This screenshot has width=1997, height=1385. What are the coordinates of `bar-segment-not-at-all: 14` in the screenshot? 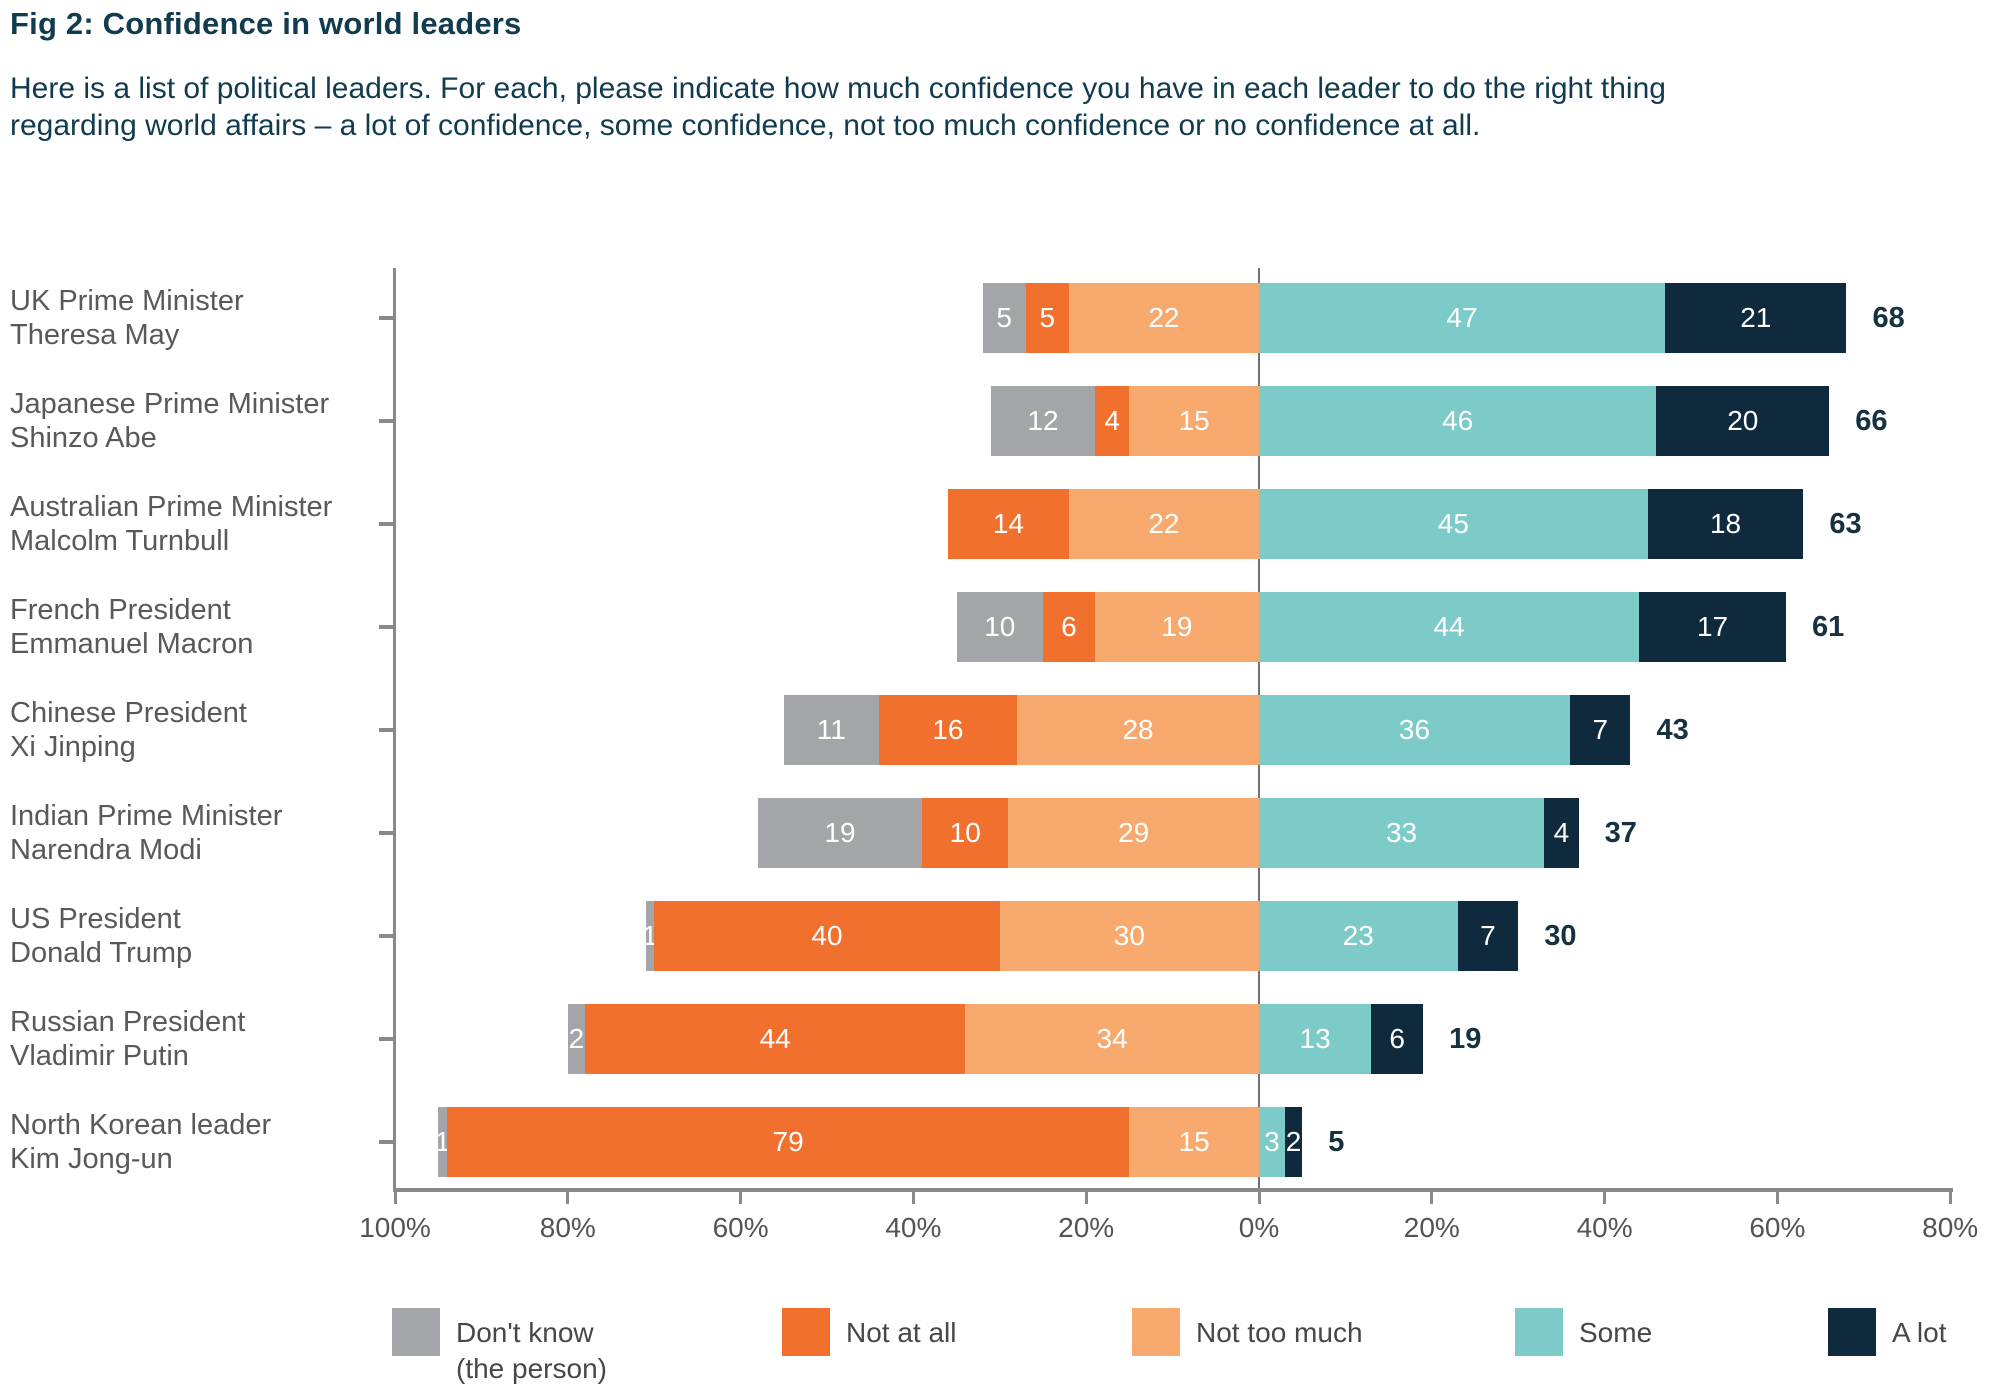 It's located at (1008, 524).